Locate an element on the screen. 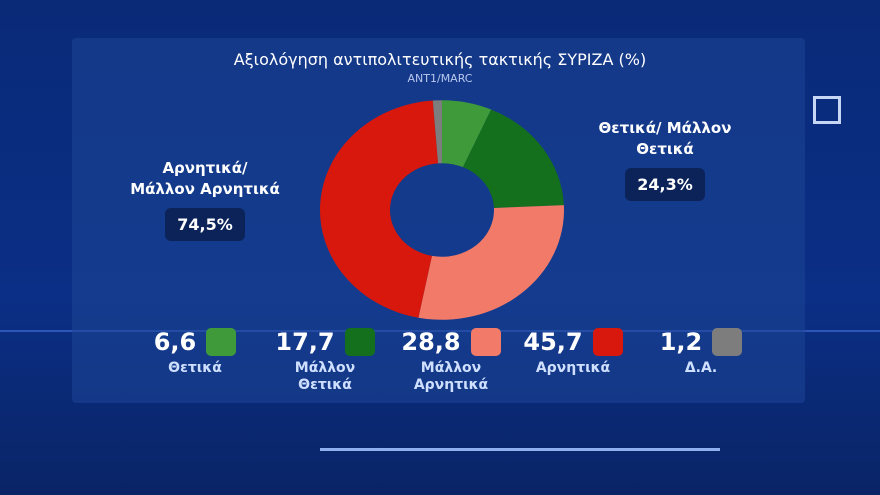 The height and width of the screenshot is (495, 880). annotation: Αρνητικά/ Μάλλον Αρνητικά 74,5% is located at coordinates (205, 199).